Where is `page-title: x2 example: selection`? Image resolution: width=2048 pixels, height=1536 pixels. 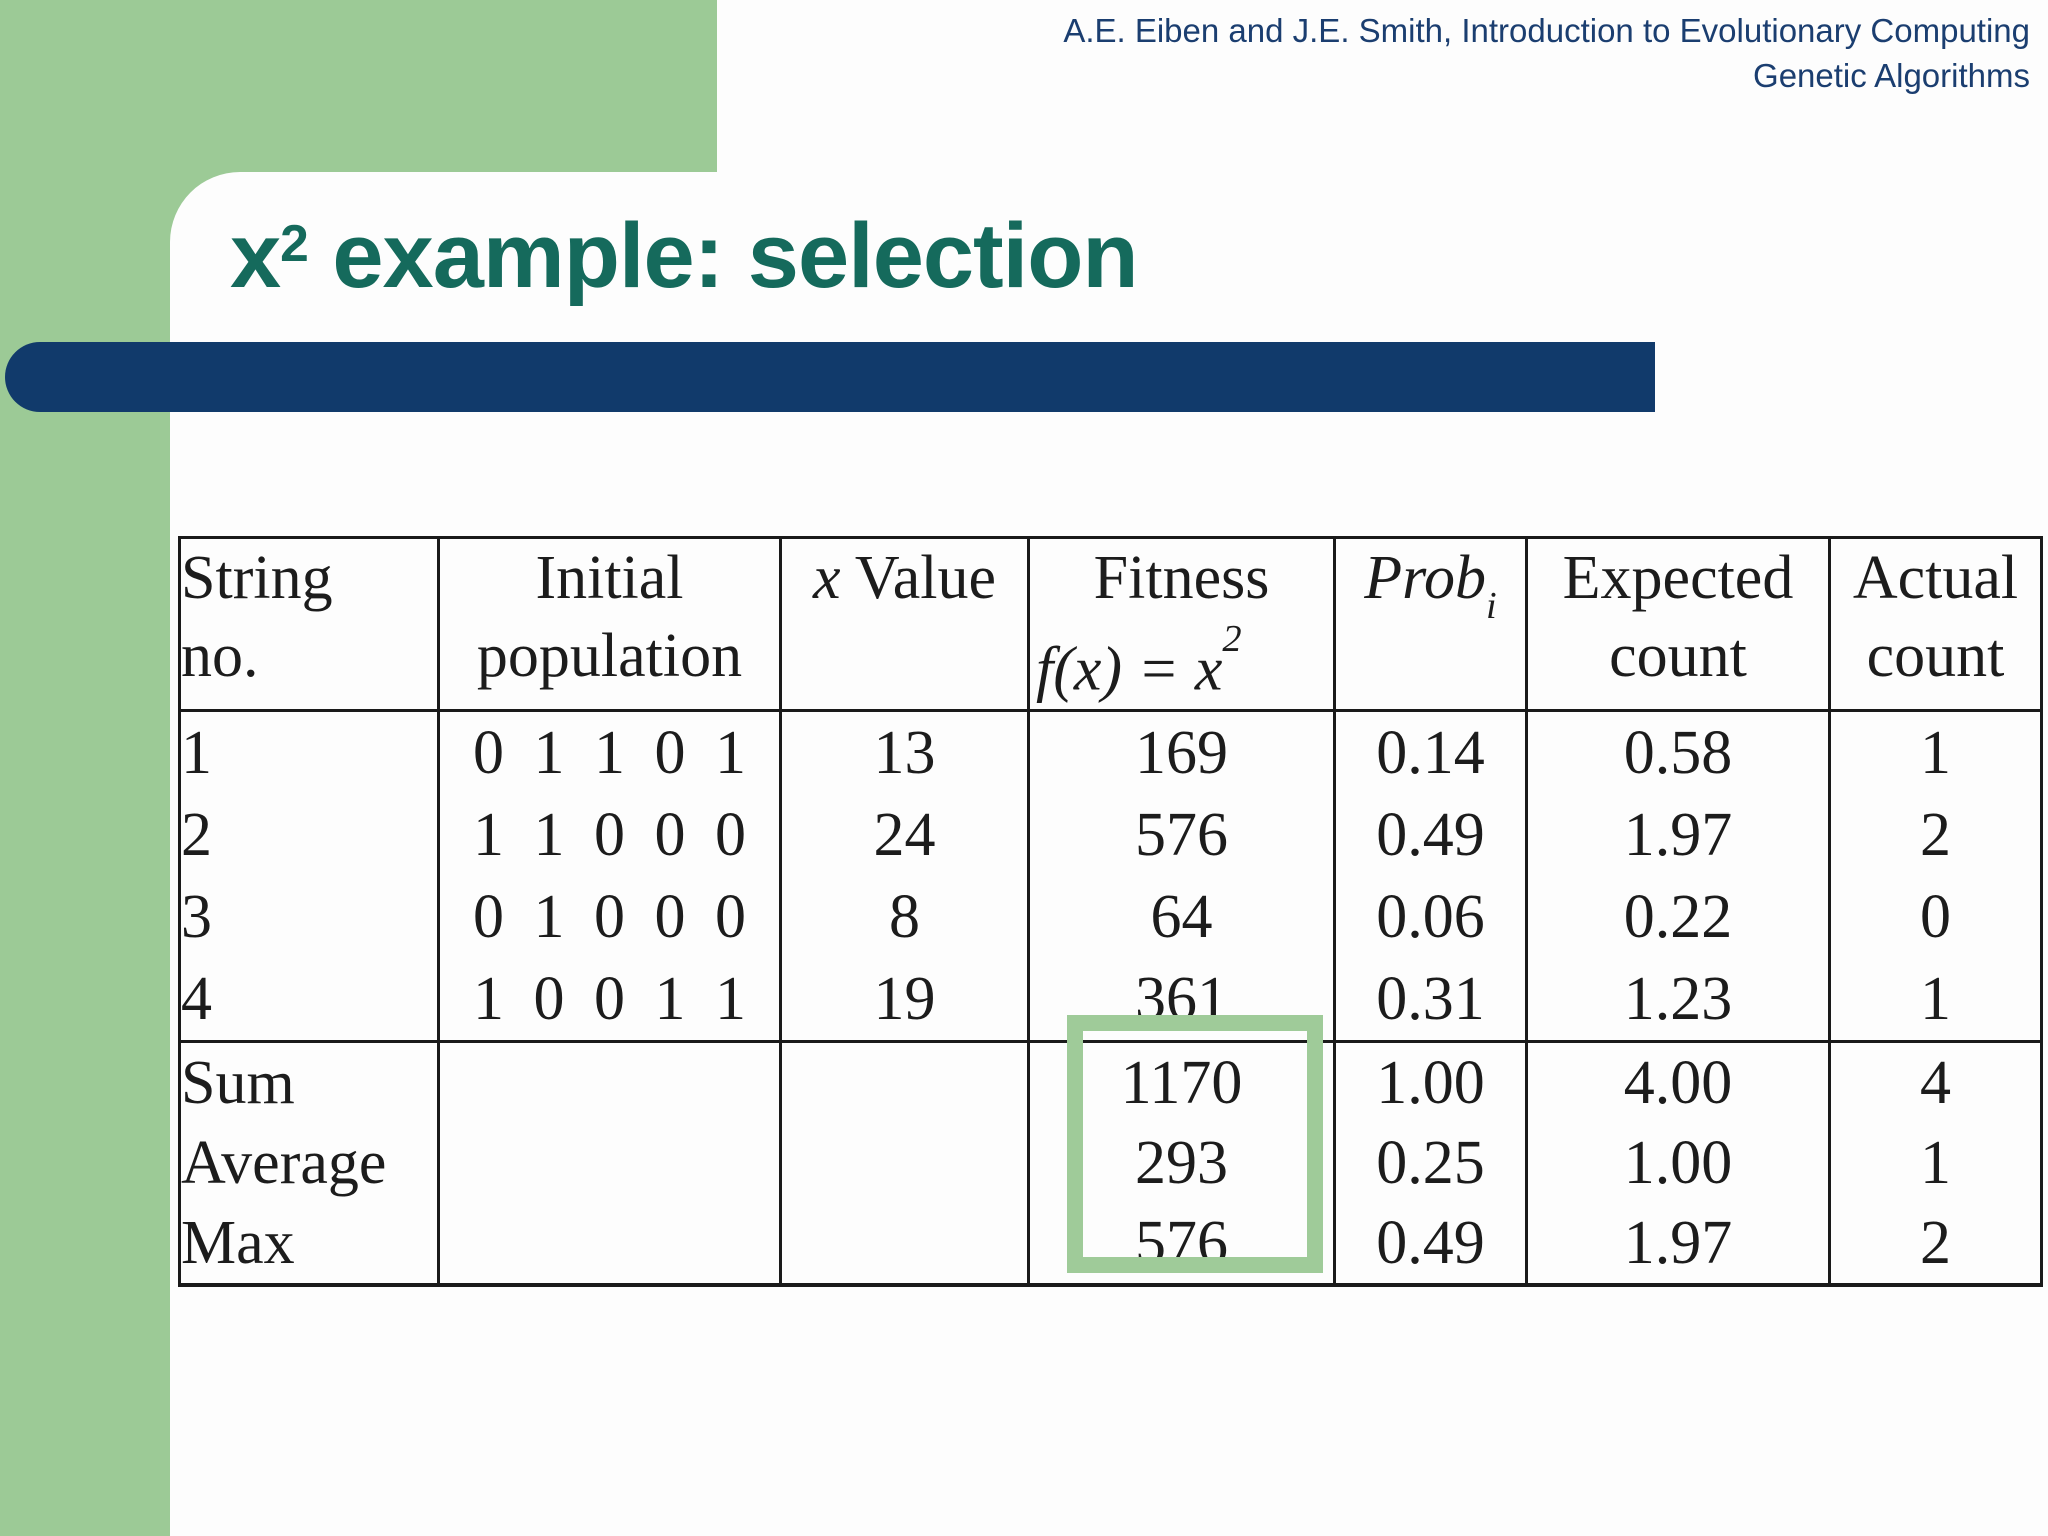 page-title: x2 example: selection is located at coordinates (684, 262).